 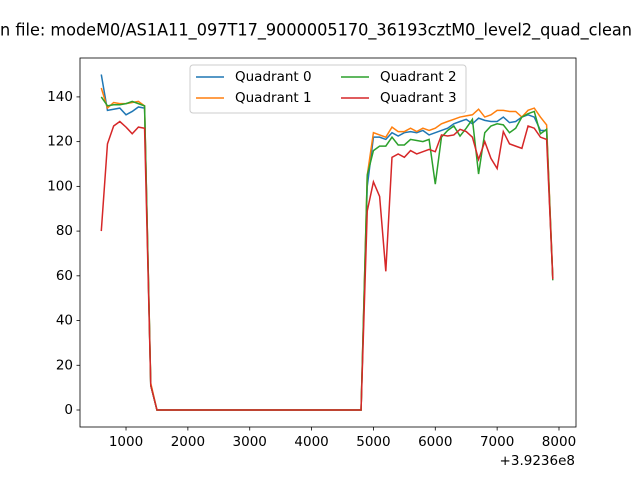 What do you see at coordinates (418, 77) in the screenshot?
I see `legend-label: Quadrant 2` at bounding box center [418, 77].